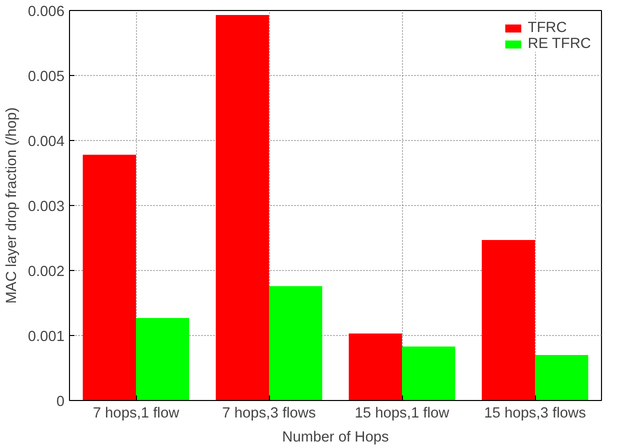 The height and width of the screenshot is (448, 621). Describe the element at coordinates (136, 414) in the screenshot. I see `x-tick-label: 7 hops,1 flow` at that location.